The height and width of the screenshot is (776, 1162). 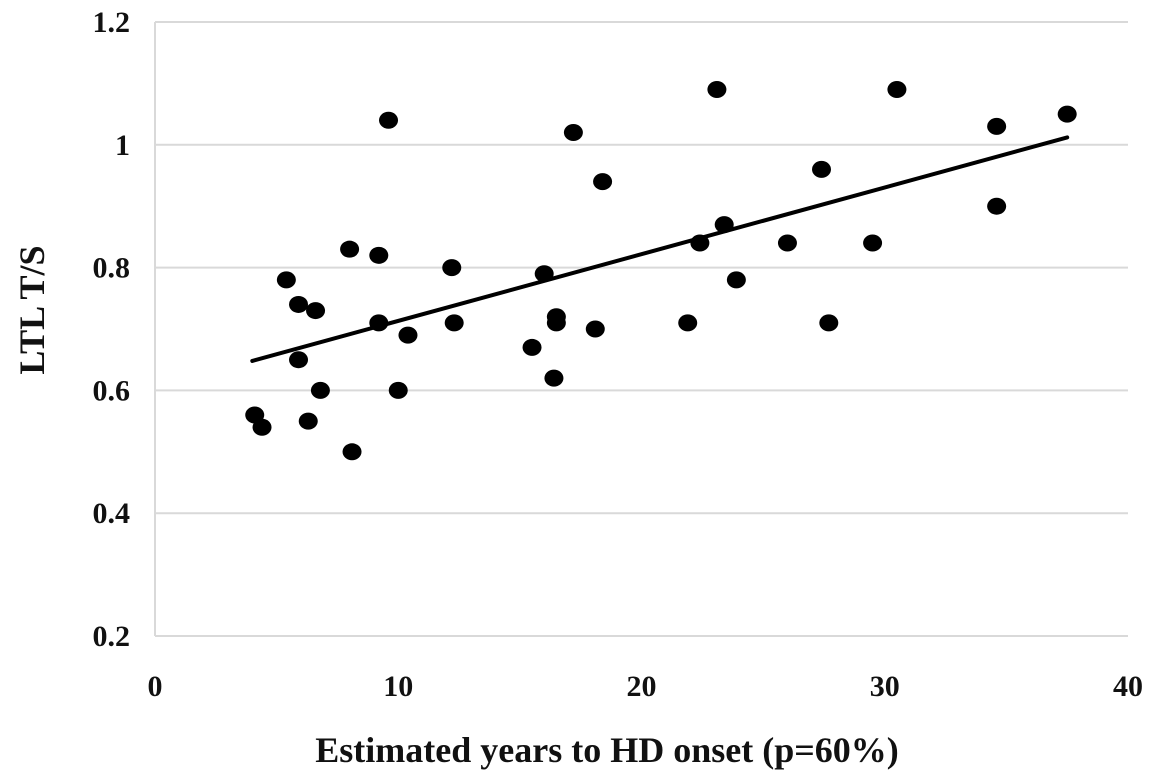 What do you see at coordinates (112, 390) in the screenshot?
I see `y-tick-label: 0.6` at bounding box center [112, 390].